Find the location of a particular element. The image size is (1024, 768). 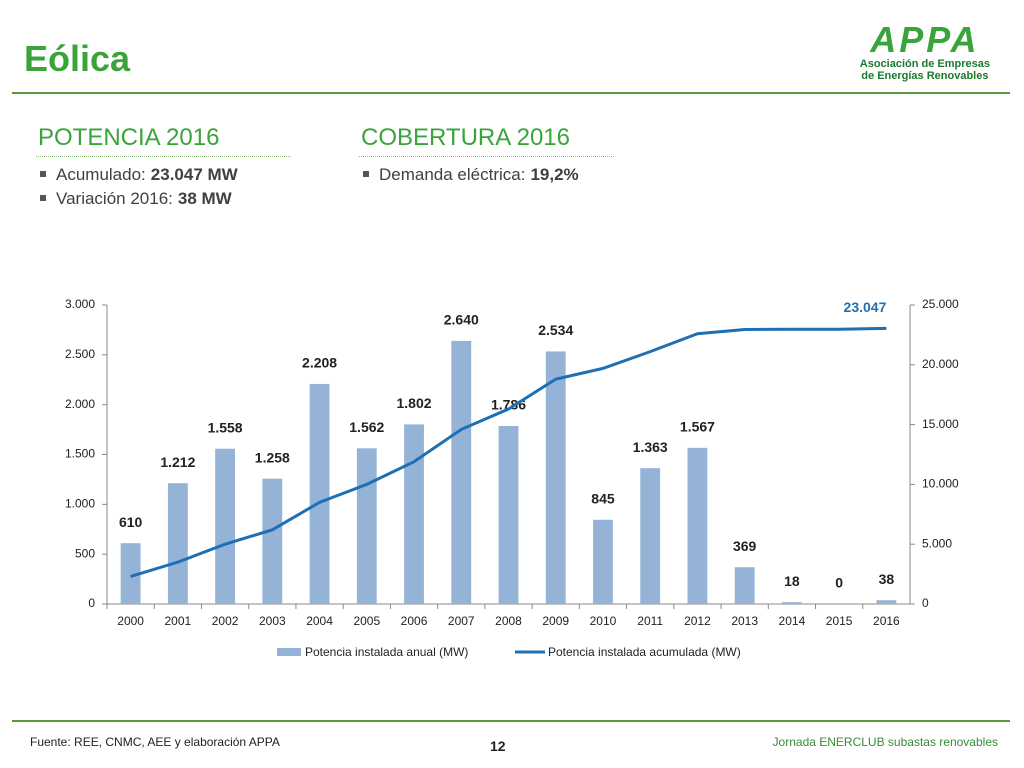

data-label: 1.786 is located at coordinates (508, 405).